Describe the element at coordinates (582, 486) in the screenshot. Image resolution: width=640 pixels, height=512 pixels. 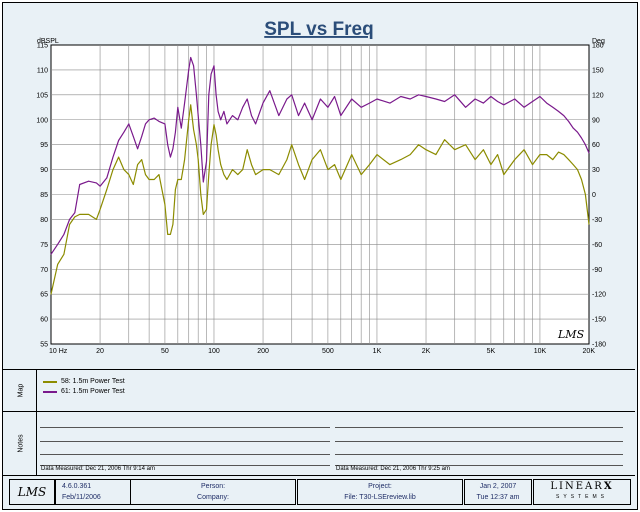
I see `brand-logo: LINEARX` at that location.